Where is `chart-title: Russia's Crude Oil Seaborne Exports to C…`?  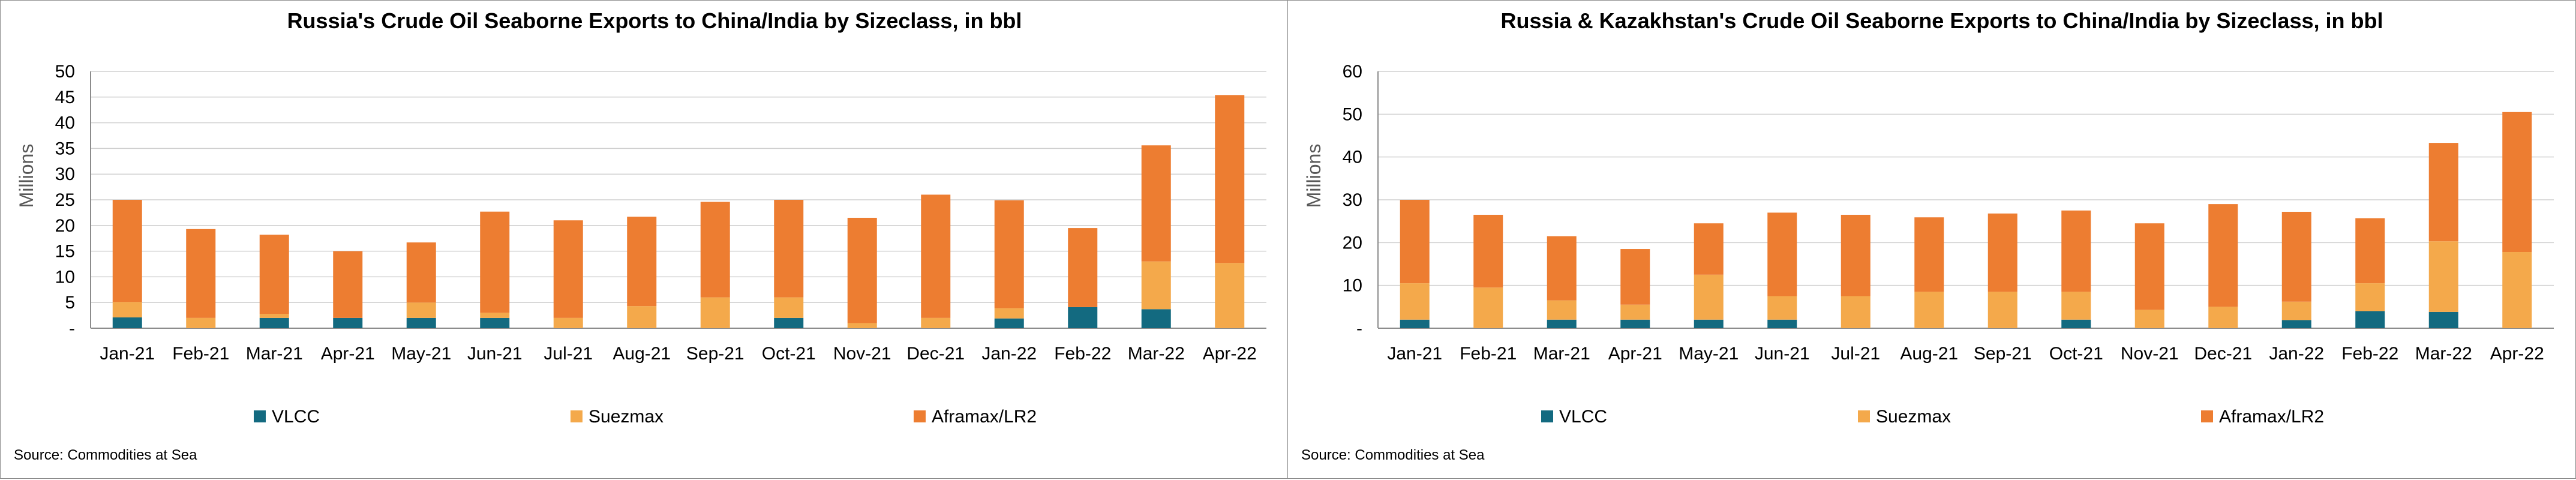 chart-title: Russia's Crude Oil Seaborne Exports to C… is located at coordinates (654, 21).